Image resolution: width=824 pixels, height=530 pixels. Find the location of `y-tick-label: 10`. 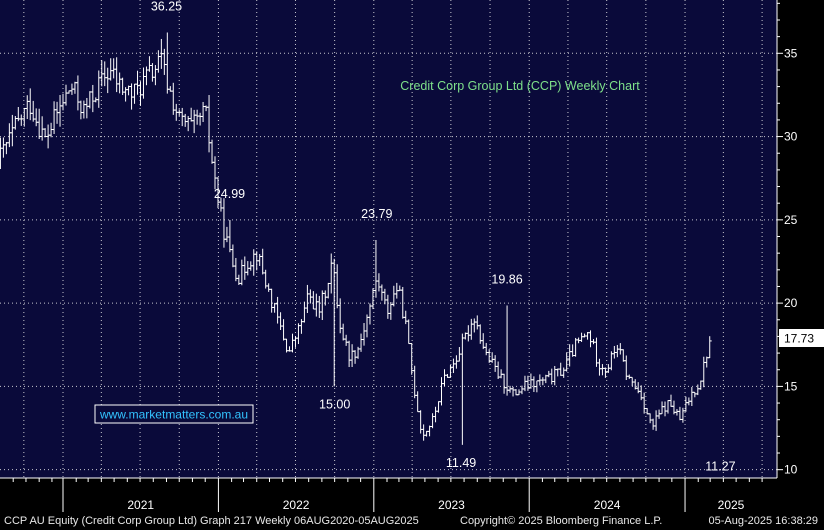

y-tick-label: 10 is located at coordinates (791, 470).